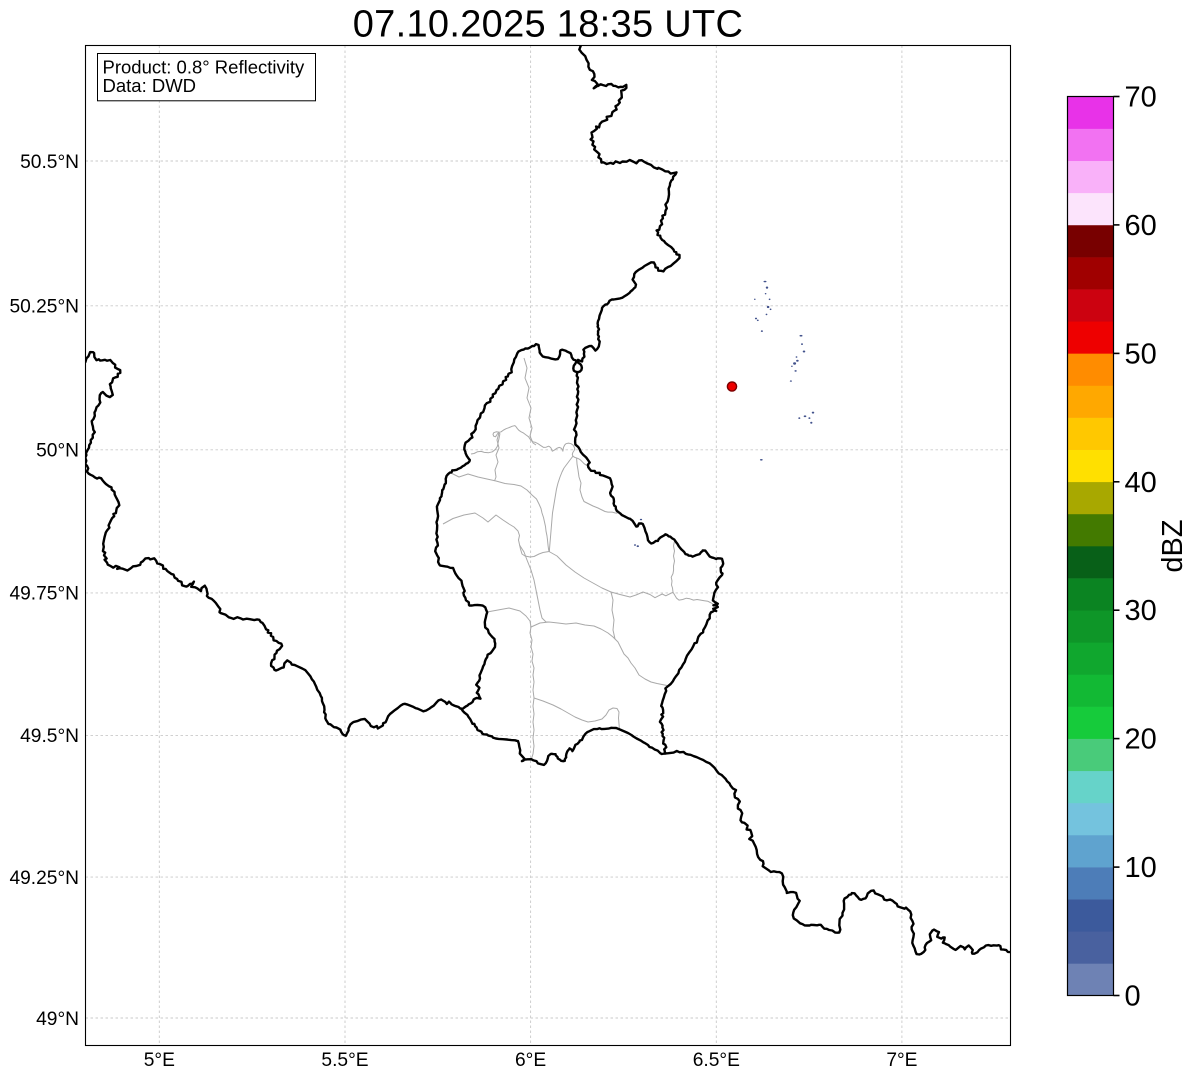 Image resolution: width=1202 pixels, height=1081 pixels. I want to click on svg-text: 49.75°N, so click(44, 594).